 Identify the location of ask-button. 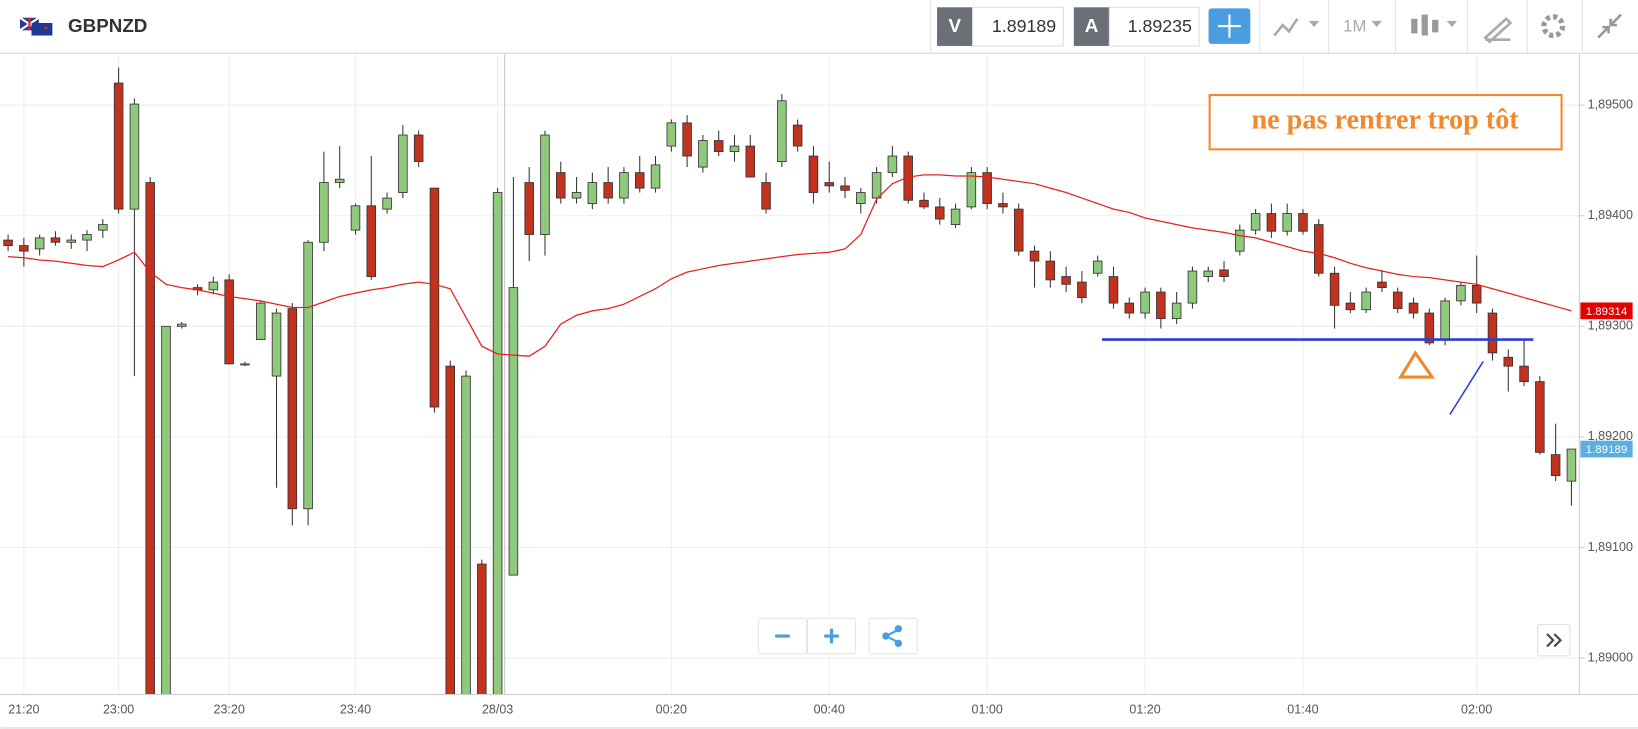
(1091, 26).